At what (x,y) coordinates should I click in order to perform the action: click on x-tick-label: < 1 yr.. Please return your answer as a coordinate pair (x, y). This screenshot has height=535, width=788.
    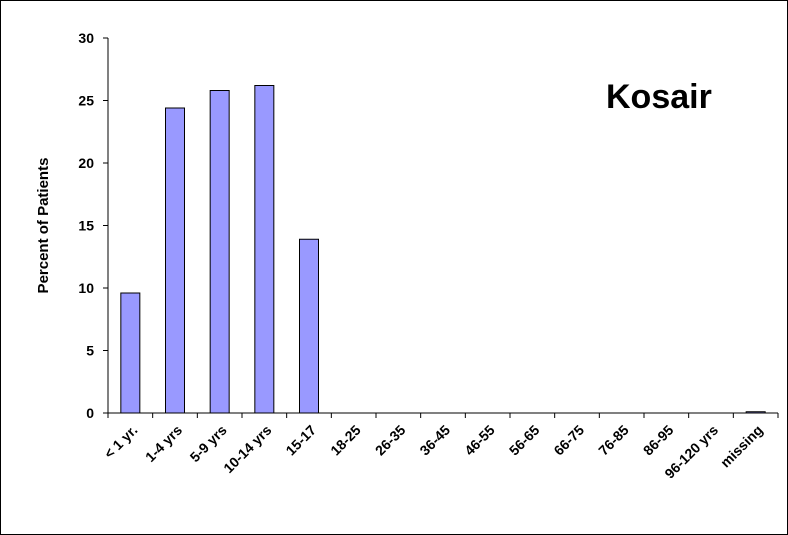
    Looking at the image, I should click on (121, 442).